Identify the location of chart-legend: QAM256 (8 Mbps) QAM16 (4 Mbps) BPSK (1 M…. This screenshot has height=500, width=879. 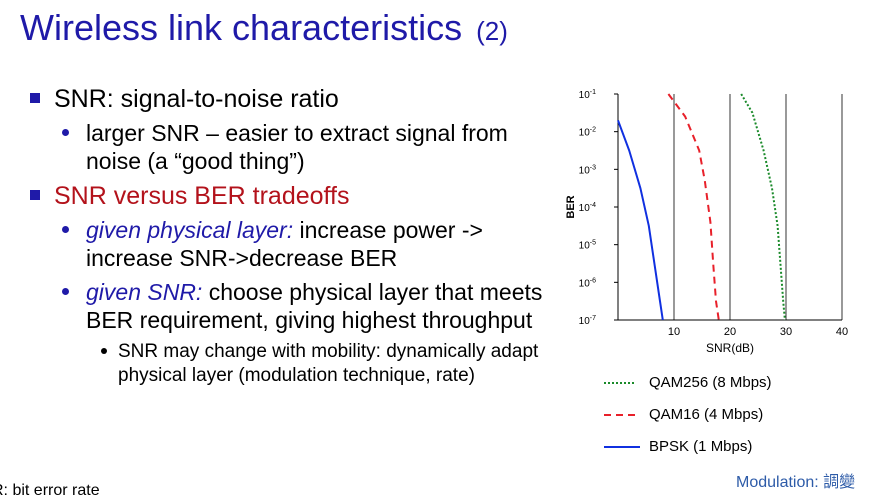
(734, 418).